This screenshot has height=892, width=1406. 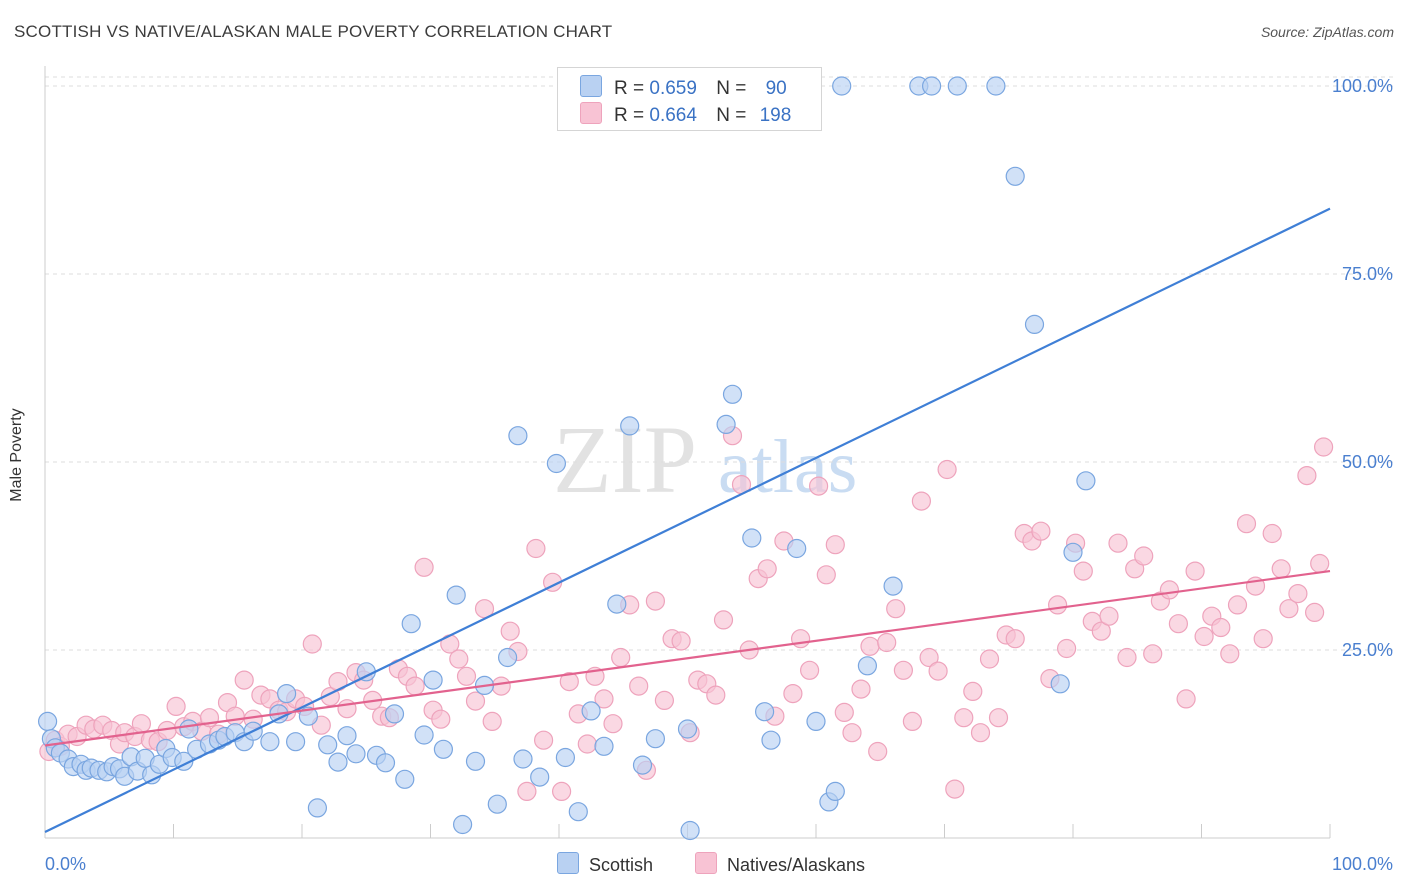 What do you see at coordinates (1367, 274) in the screenshot?
I see `y-tick-label-75: 75.0%` at bounding box center [1367, 274].